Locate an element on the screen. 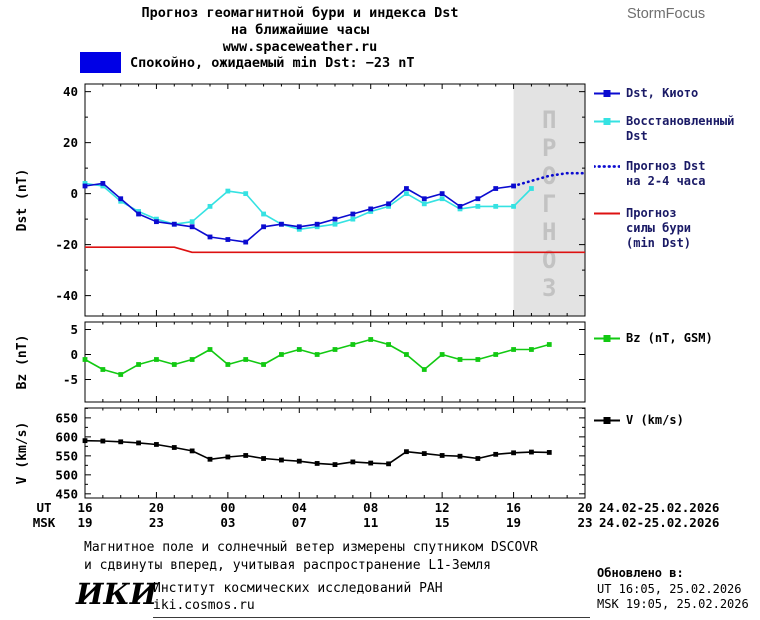 This screenshot has height=620, width=760. bz-ytick-label: 0 is located at coordinates (74, 354).